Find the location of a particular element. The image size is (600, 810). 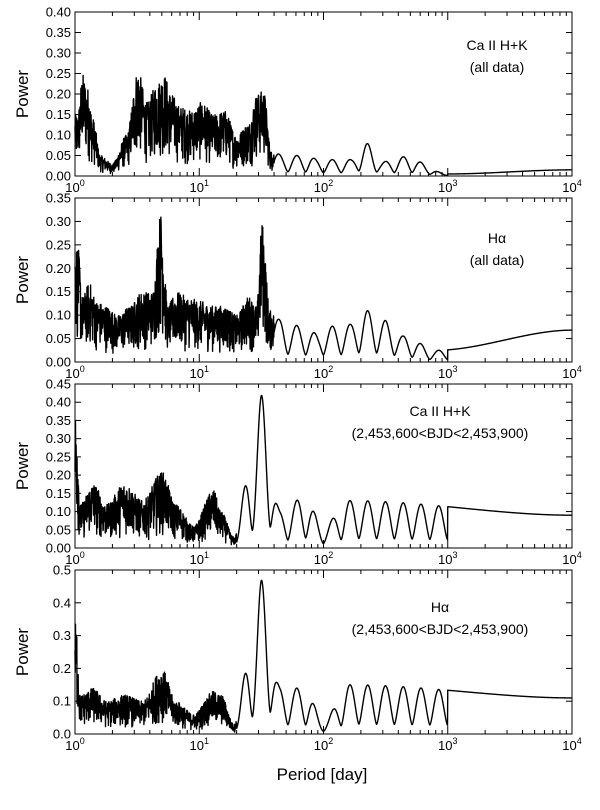

y-tick-label: 0.45 is located at coordinates (58, 384).